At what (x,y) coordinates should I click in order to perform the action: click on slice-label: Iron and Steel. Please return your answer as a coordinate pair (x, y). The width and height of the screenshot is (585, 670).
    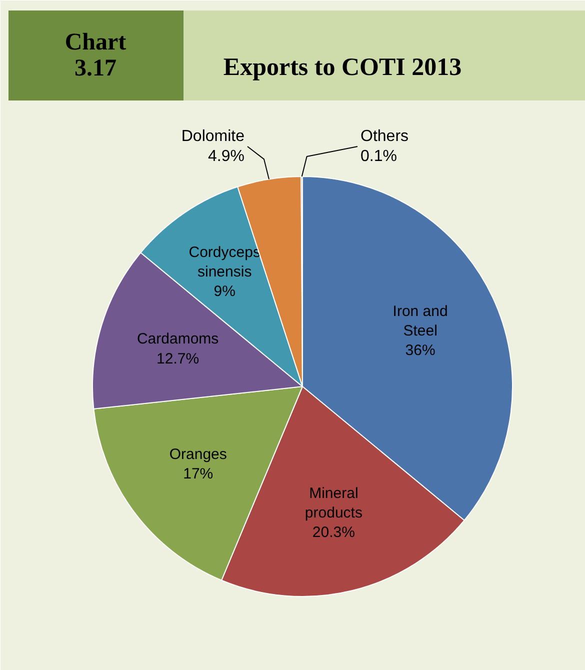
    Looking at the image, I should click on (420, 321).